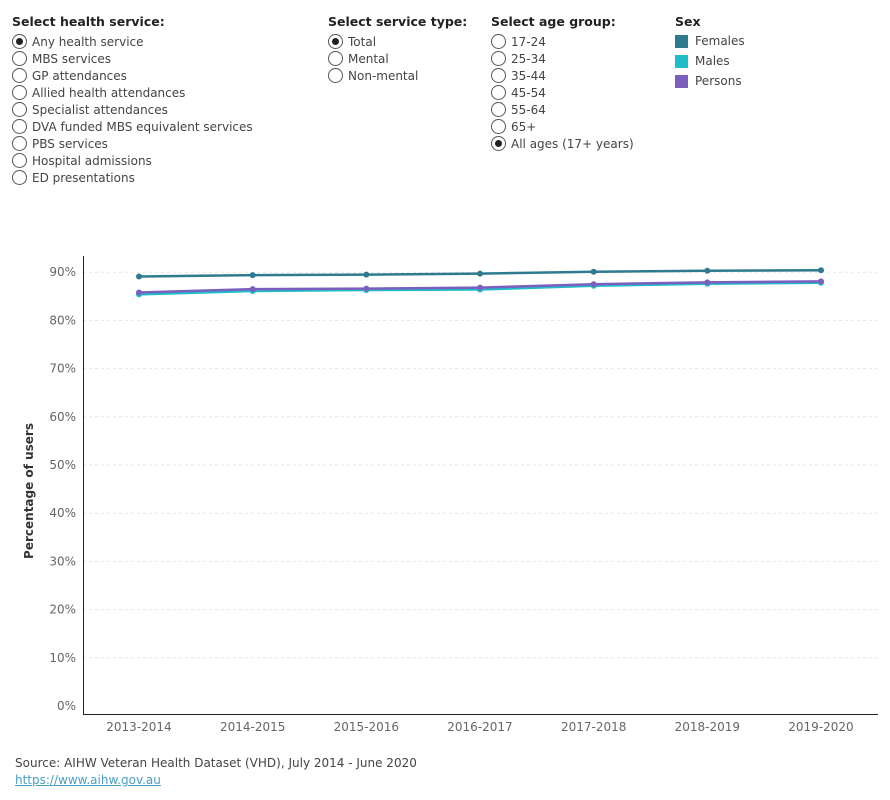 The height and width of the screenshot is (800, 890). I want to click on x-tick-label: 2018-2019, so click(707, 727).